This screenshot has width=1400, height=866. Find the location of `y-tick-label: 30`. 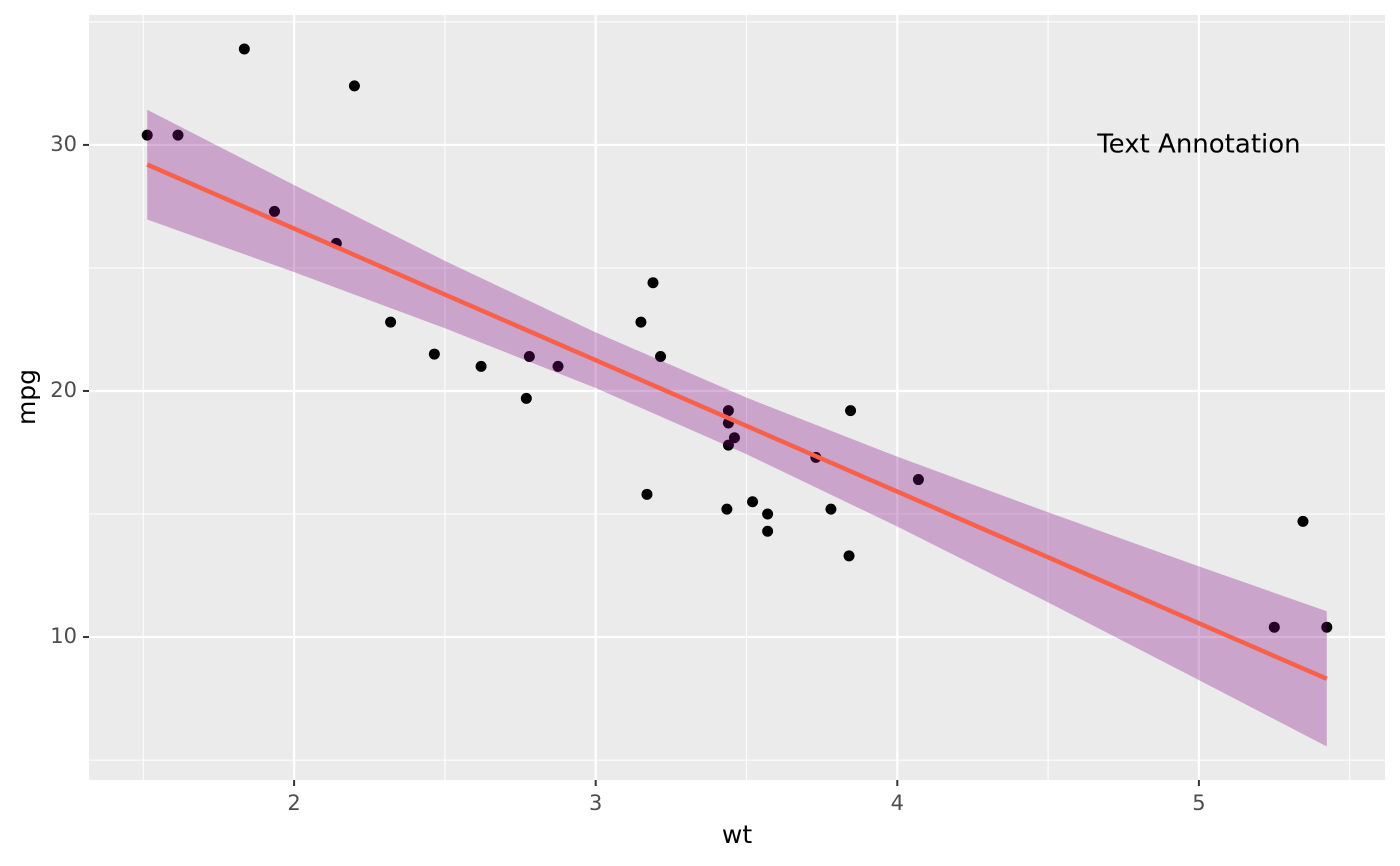

y-tick-label: 30 is located at coordinates (63, 144).